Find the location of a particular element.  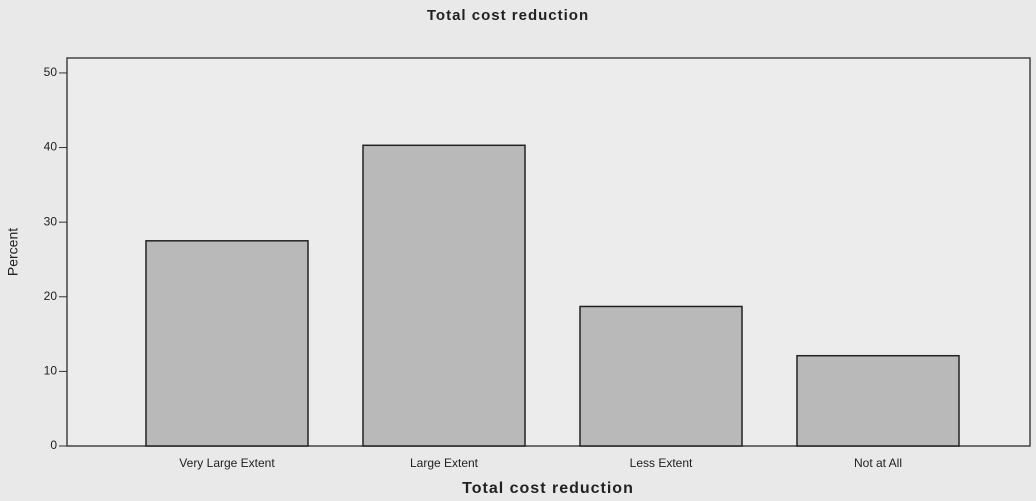

x-axis-title: Total cost reduction is located at coordinates (548, 488).